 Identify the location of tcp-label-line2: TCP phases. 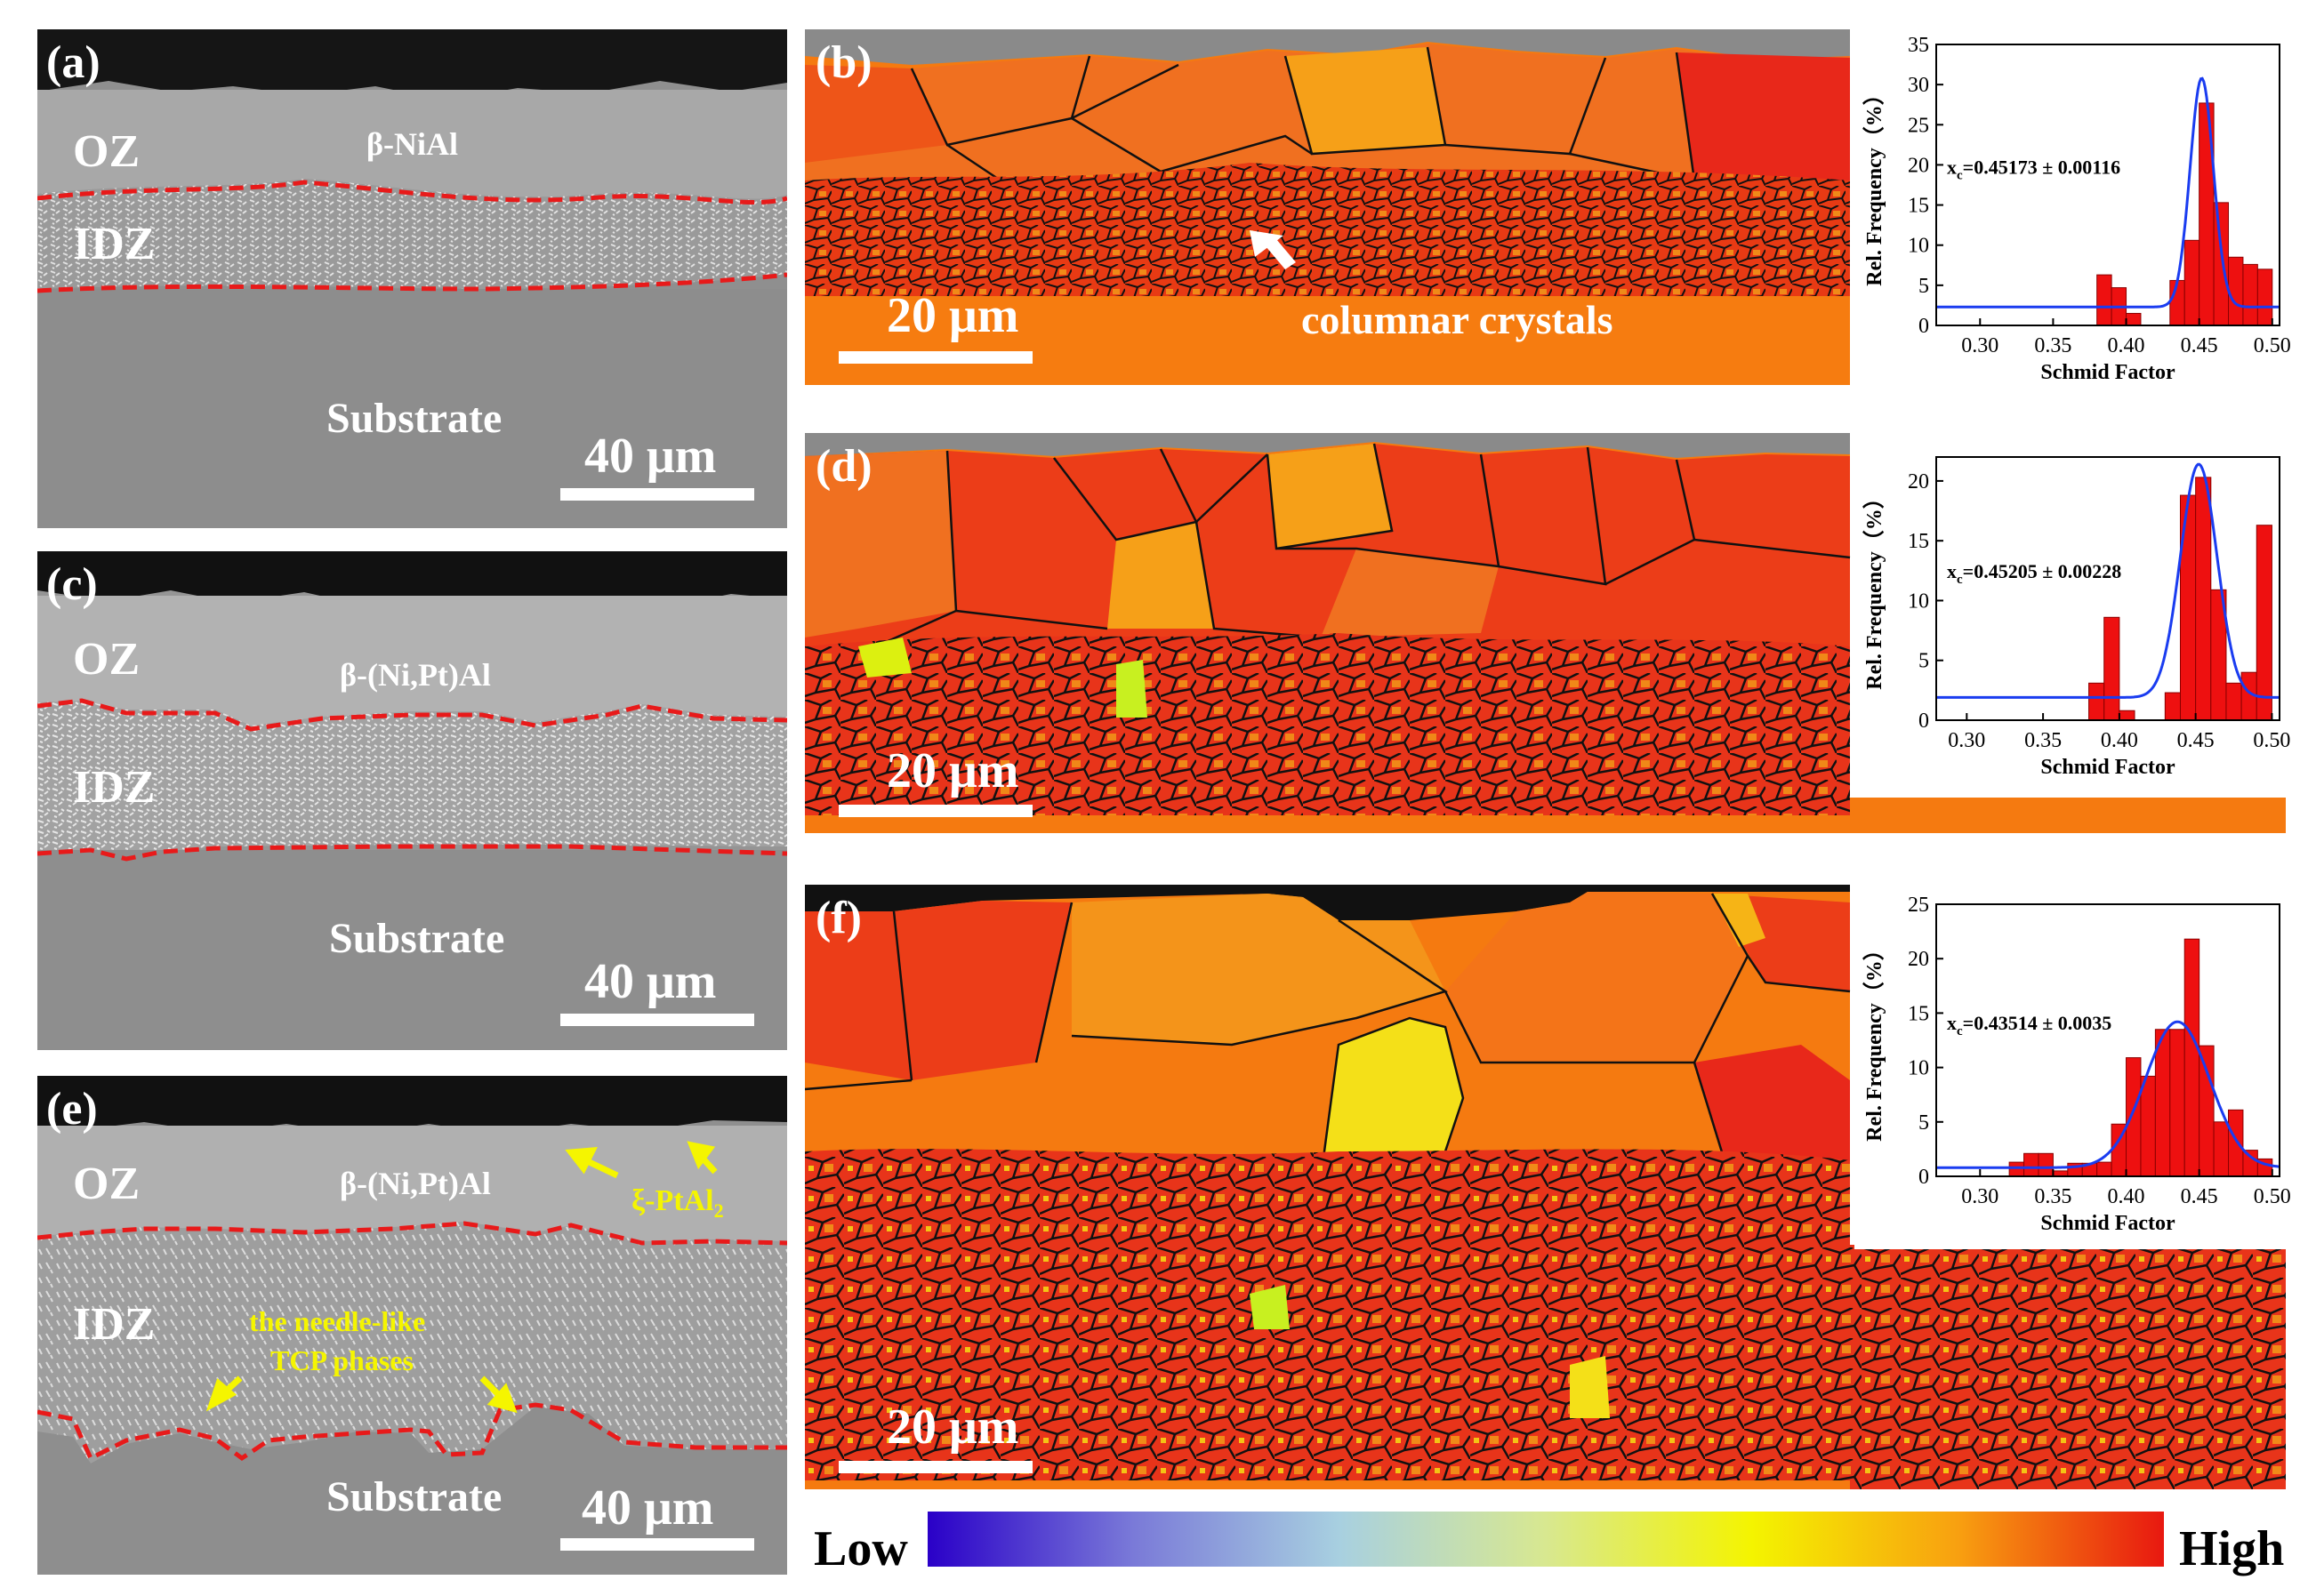
(342, 1360).